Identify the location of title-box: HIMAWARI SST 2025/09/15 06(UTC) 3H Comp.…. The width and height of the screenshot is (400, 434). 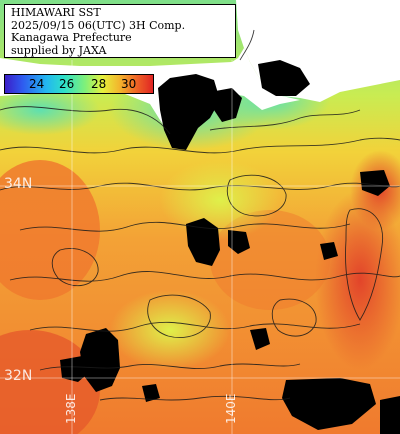
(120, 31).